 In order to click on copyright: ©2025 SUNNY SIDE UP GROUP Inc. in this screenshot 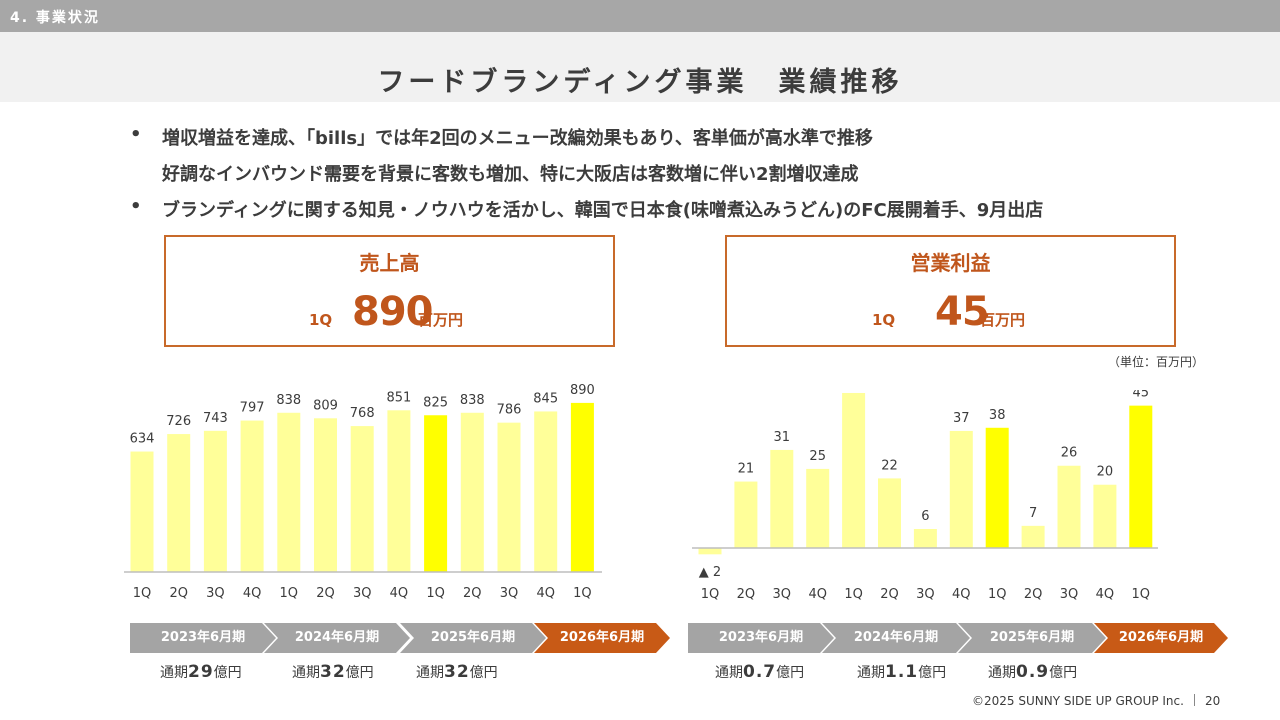, I will do `click(1078, 701)`.